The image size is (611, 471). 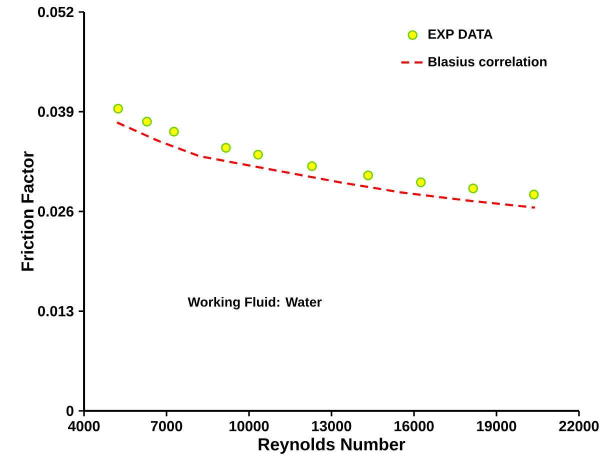 I want to click on y-tick-label: 0.052, so click(x=56, y=12).